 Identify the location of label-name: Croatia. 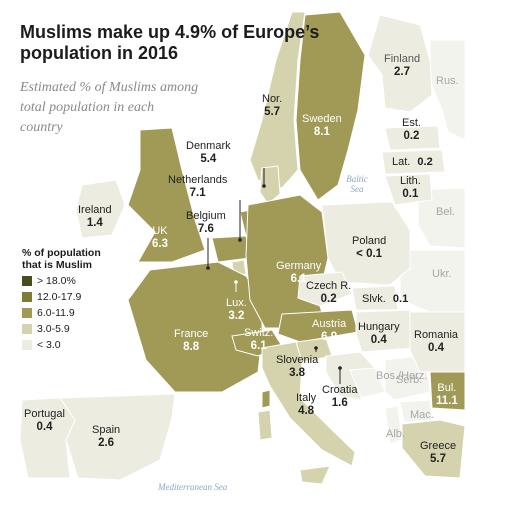
(340, 390).